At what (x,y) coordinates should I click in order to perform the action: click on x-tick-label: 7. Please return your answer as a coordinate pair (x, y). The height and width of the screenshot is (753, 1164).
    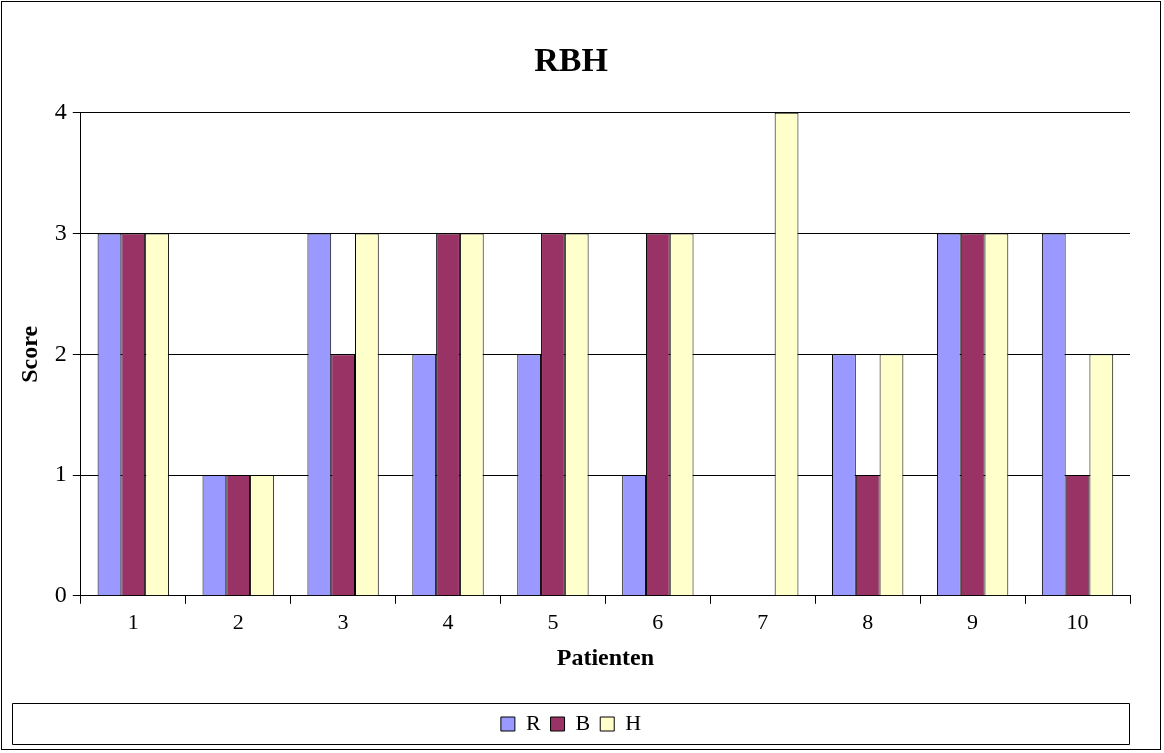
    Looking at the image, I should click on (763, 621).